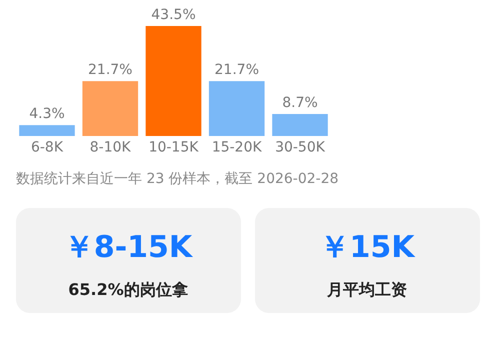 Image resolution: width=497 pixels, height=363 pixels. Describe the element at coordinates (300, 103) in the screenshot. I see `data-label: 8.7%` at that location.